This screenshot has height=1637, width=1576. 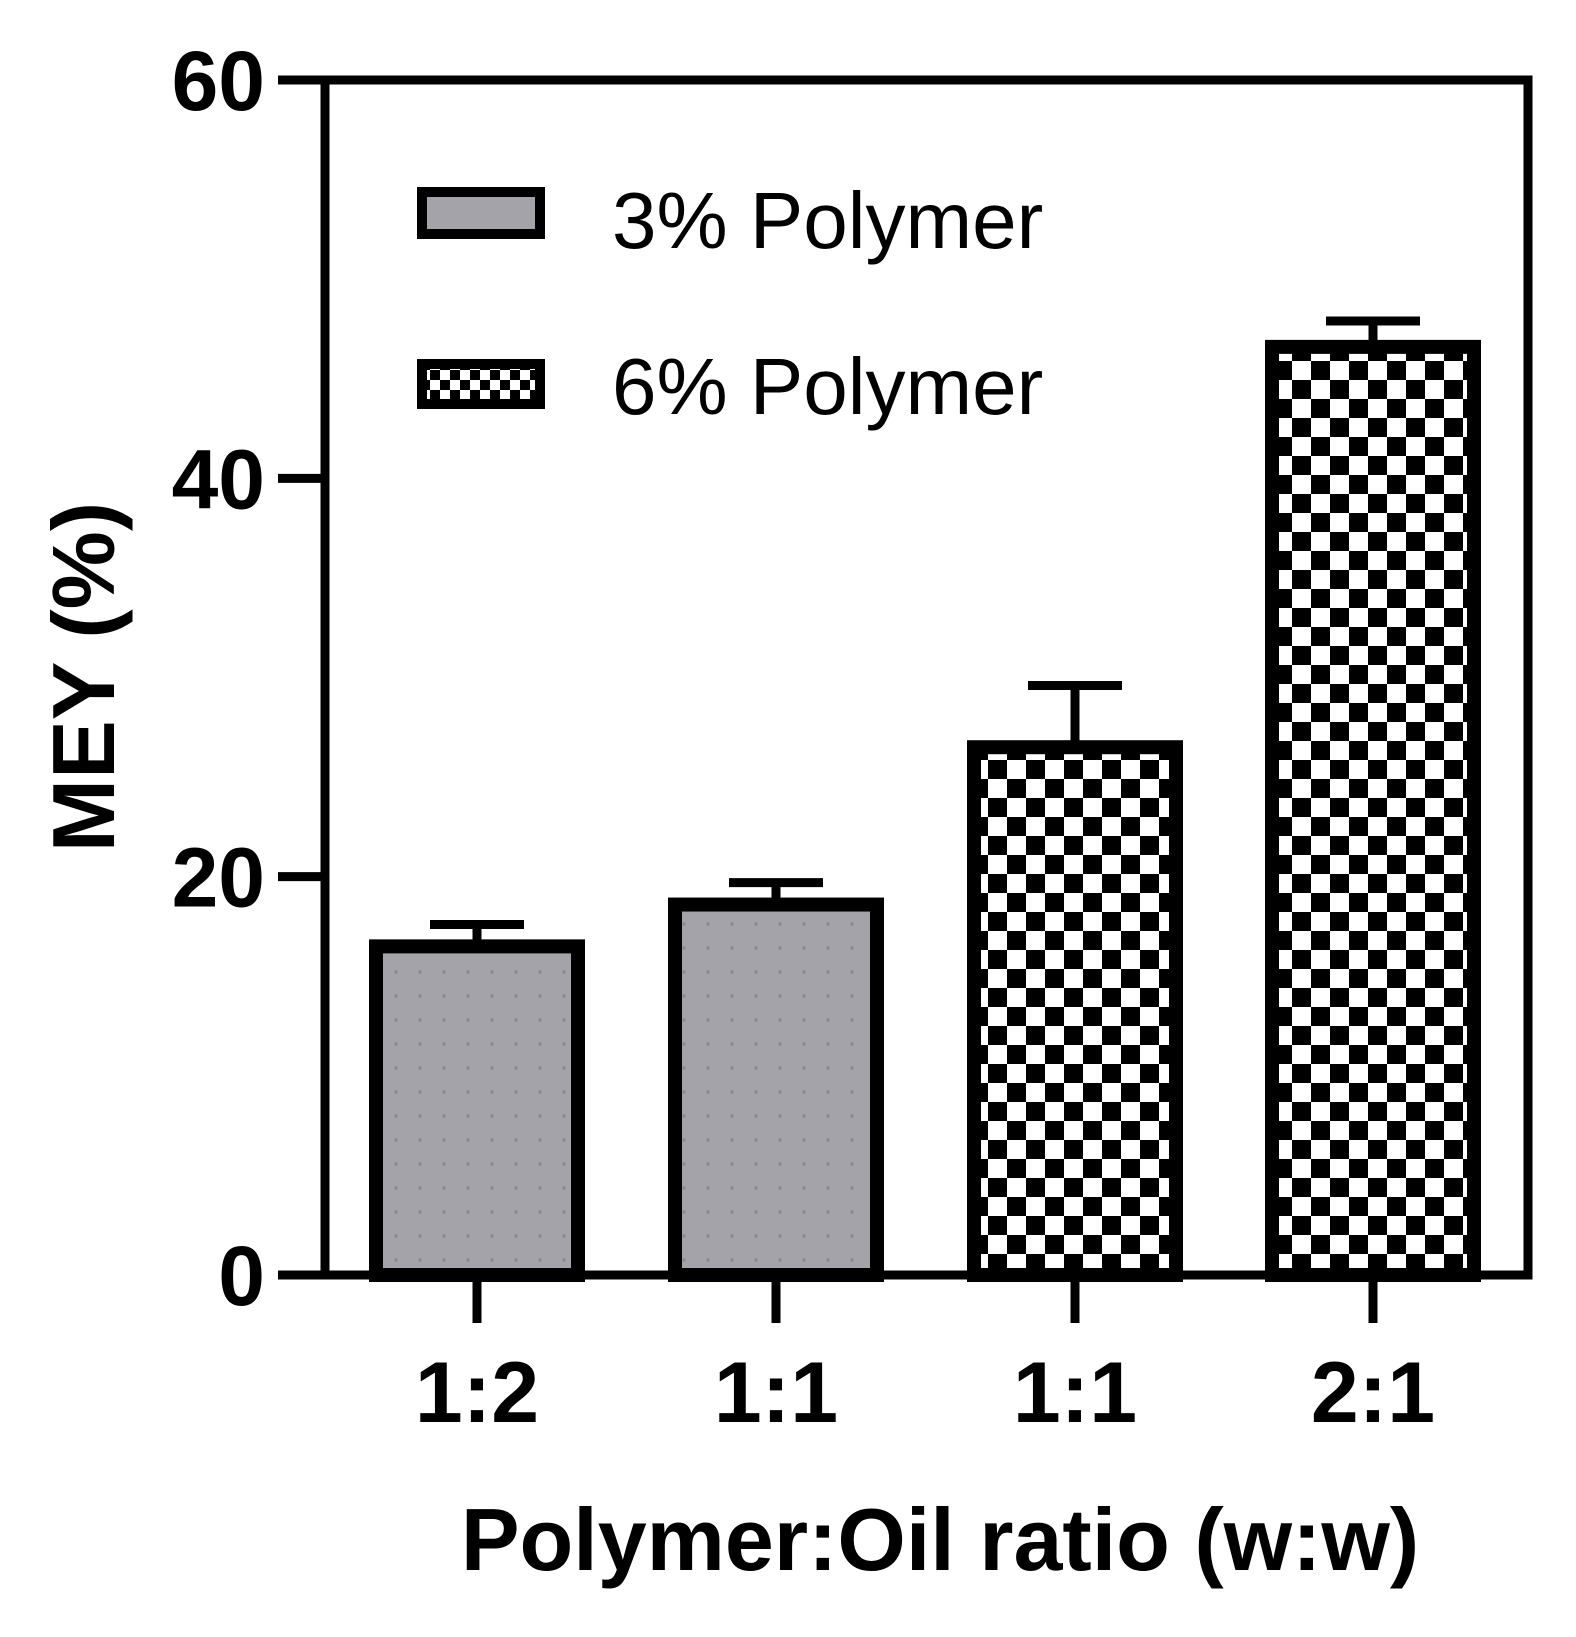 What do you see at coordinates (827, 386) in the screenshot?
I see `legend-label-6pct: 6% Polymer` at bounding box center [827, 386].